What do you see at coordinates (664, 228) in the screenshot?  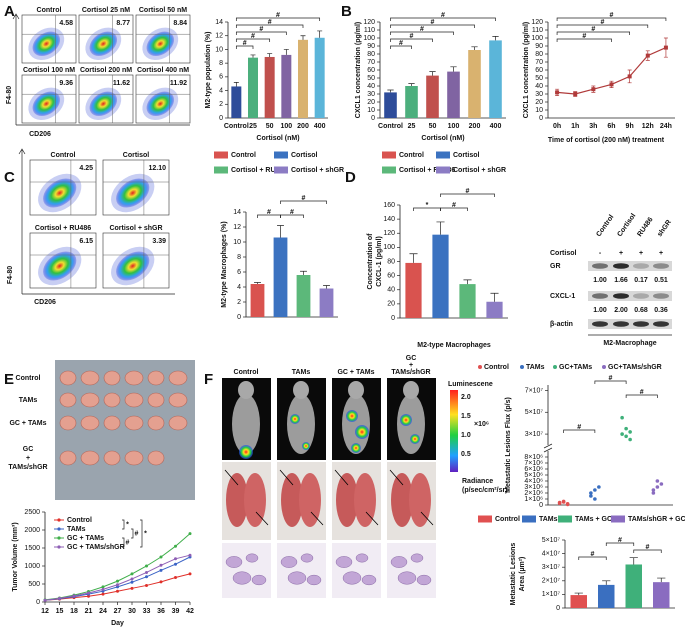 I see `blot-column-label: shGR` at bounding box center [664, 228].